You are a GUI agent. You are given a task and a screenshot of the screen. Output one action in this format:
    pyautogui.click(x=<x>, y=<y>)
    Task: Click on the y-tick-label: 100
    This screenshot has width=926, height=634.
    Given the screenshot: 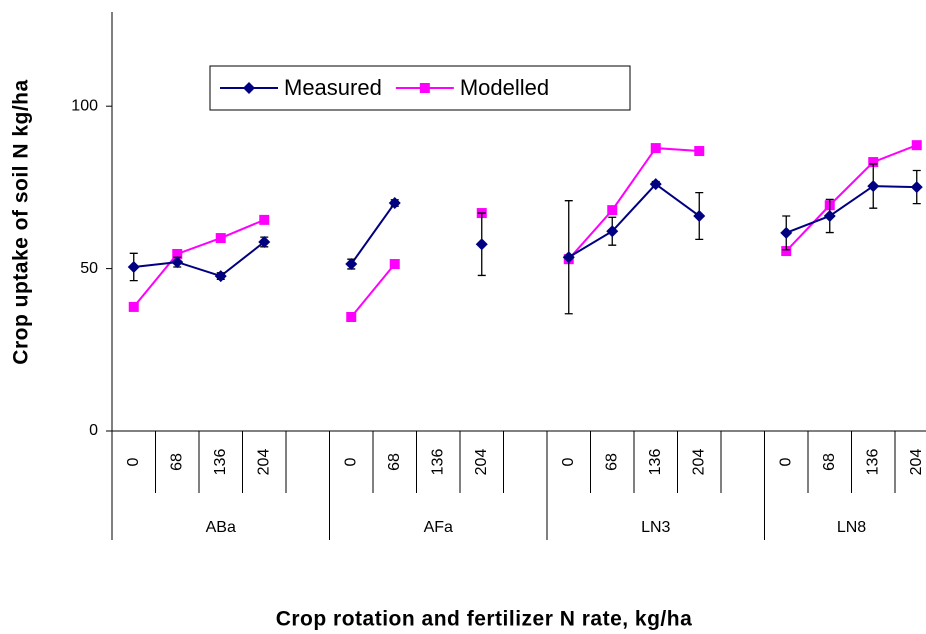 What is the action you would take?
    pyautogui.click(x=84, y=105)
    